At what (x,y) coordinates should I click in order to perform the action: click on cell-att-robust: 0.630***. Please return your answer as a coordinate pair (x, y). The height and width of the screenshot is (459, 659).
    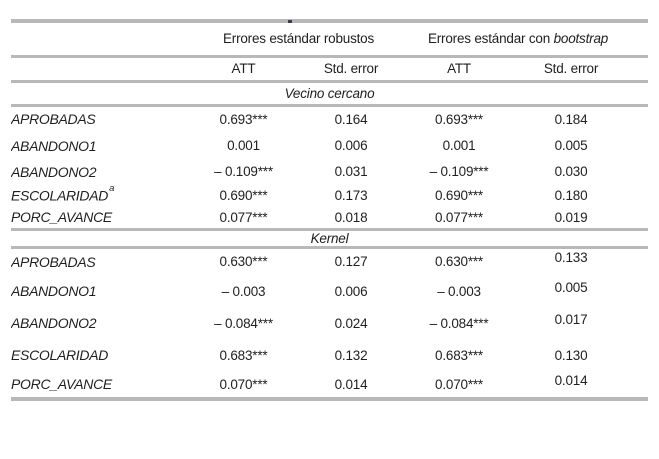
    Looking at the image, I should click on (243, 262).